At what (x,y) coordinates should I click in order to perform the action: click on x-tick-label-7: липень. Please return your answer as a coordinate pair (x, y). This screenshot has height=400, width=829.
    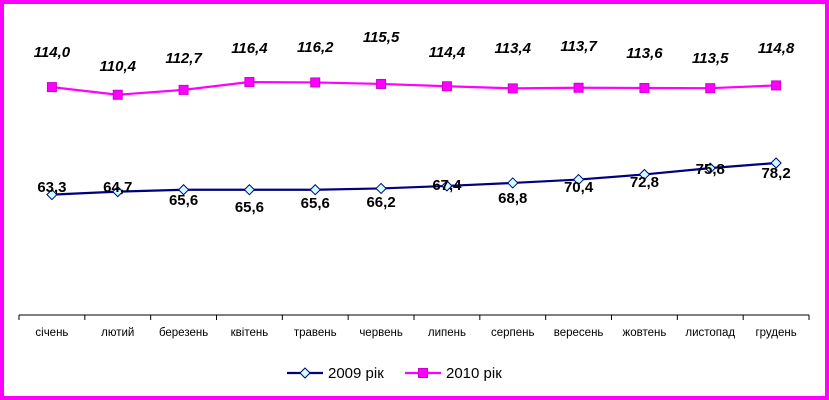
    Looking at the image, I should click on (447, 333).